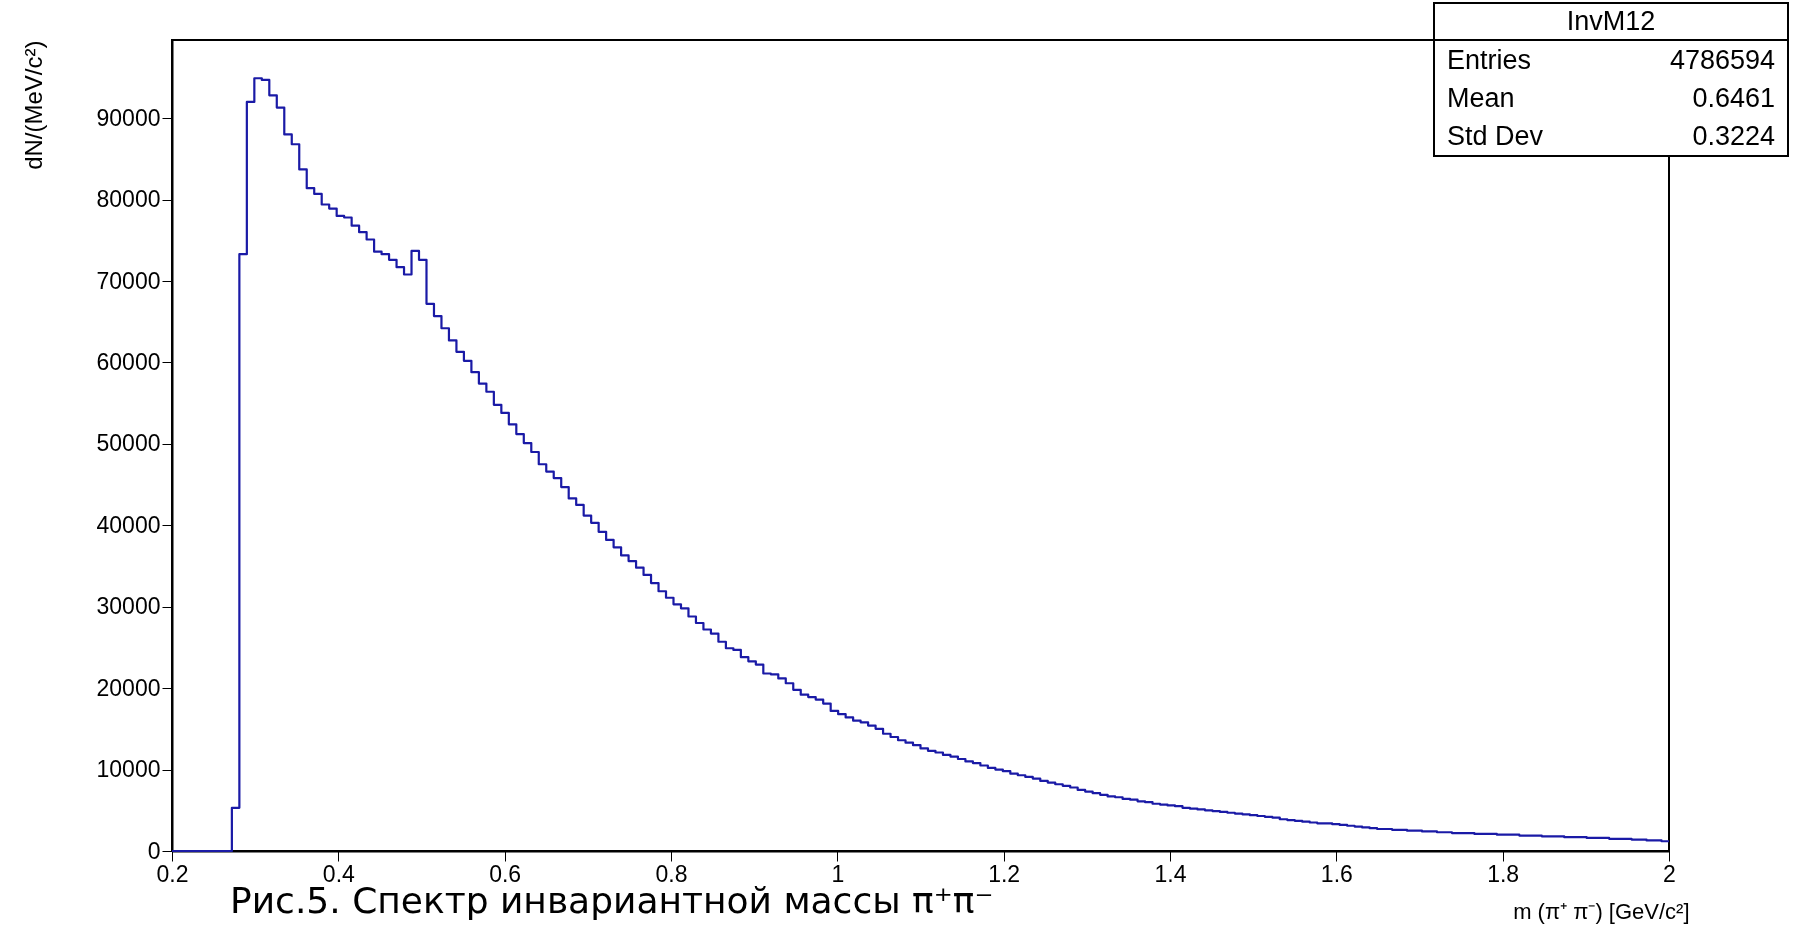 The height and width of the screenshot is (930, 1818). Describe the element at coordinates (33, 105) in the screenshot. I see `y-axis-title: dN/(MeV/c²)` at that location.